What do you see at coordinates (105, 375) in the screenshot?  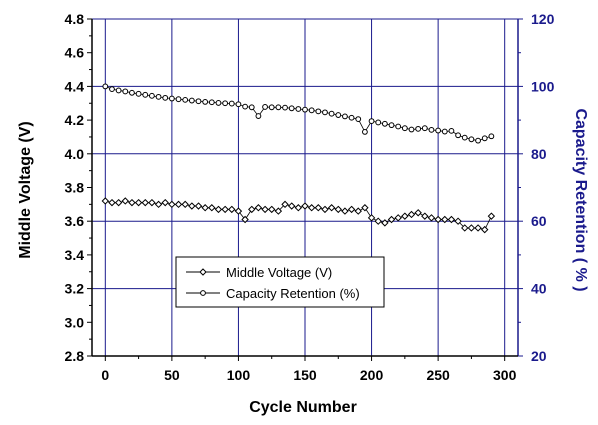 I see `x-tick-label: 0` at bounding box center [105, 375].